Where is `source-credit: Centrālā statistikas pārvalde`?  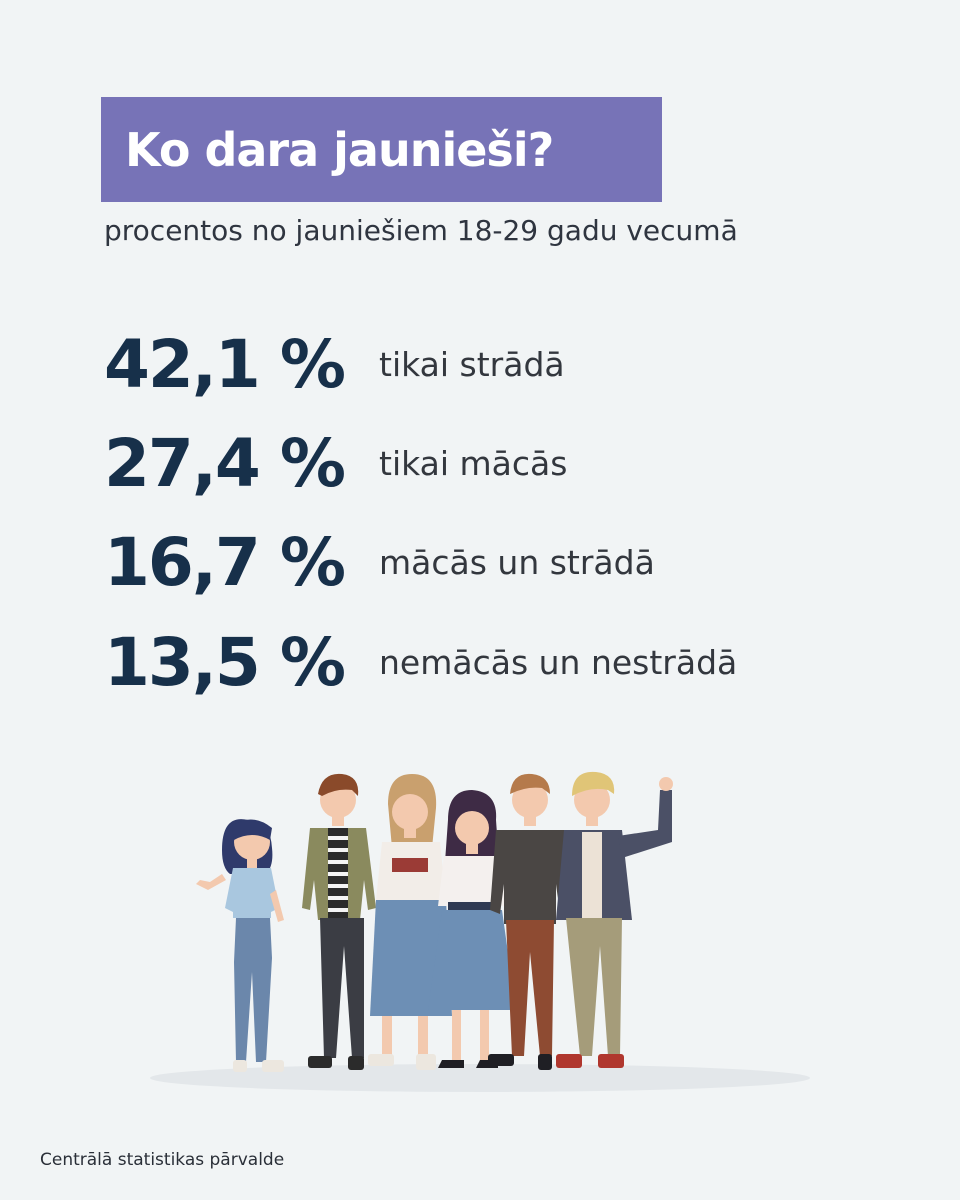
source-credit: Centrālā statistikas pārvalde is located at coordinates (162, 1160).